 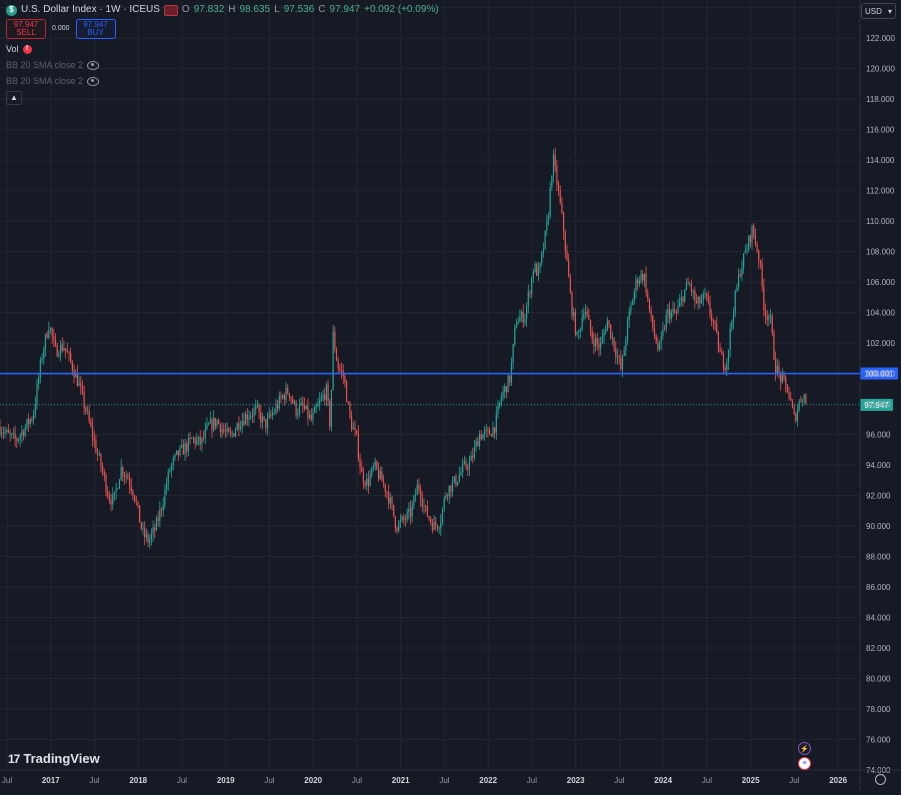 What do you see at coordinates (878, 496) in the screenshot?
I see `y-tick-label: 92.000` at bounding box center [878, 496].